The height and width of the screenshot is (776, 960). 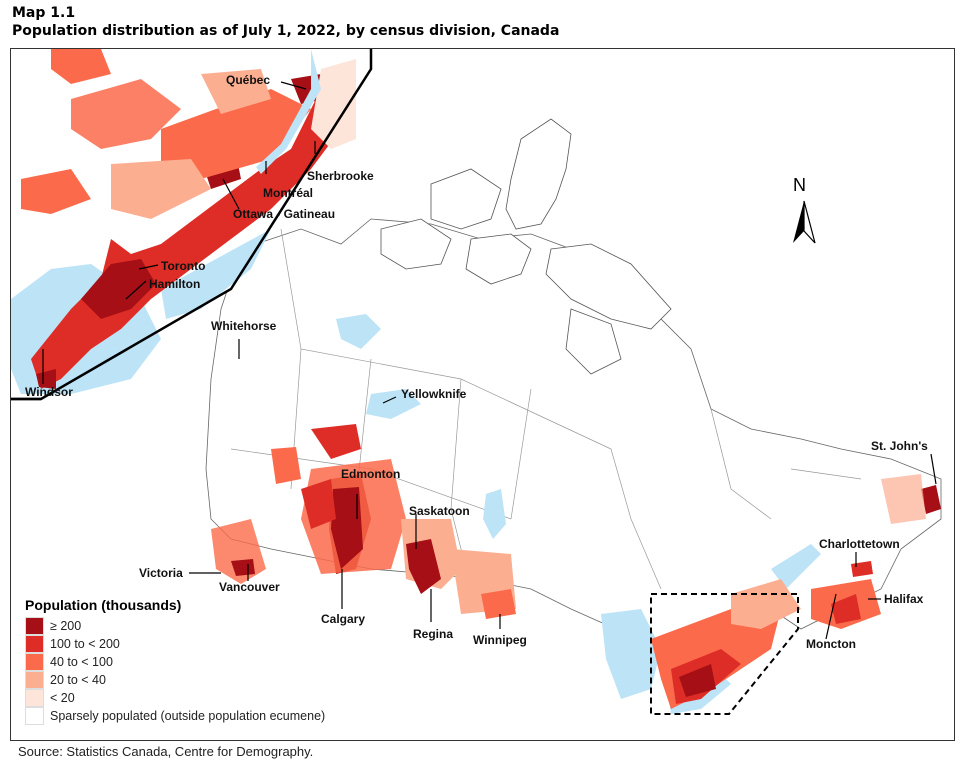 I want to click on label-winnipeg: Winnipeg, so click(x=500, y=640).